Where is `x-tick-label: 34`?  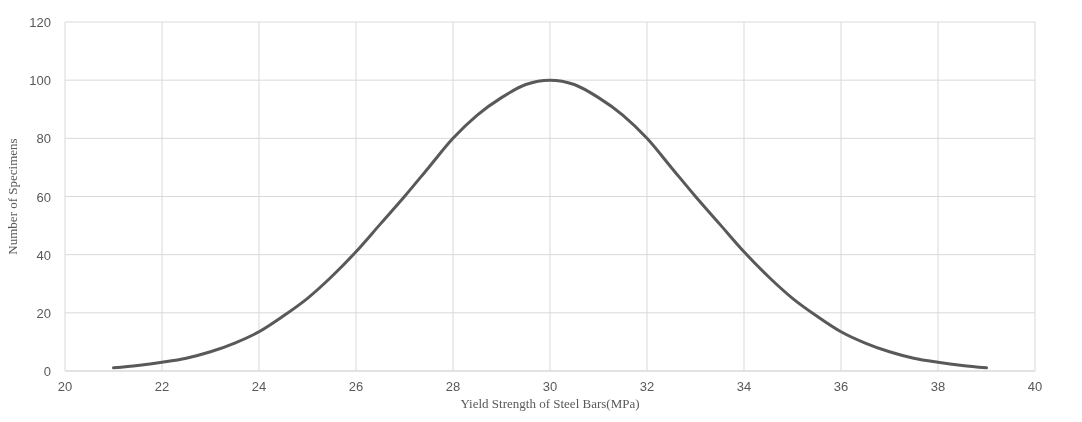 x-tick-label: 34 is located at coordinates (744, 386).